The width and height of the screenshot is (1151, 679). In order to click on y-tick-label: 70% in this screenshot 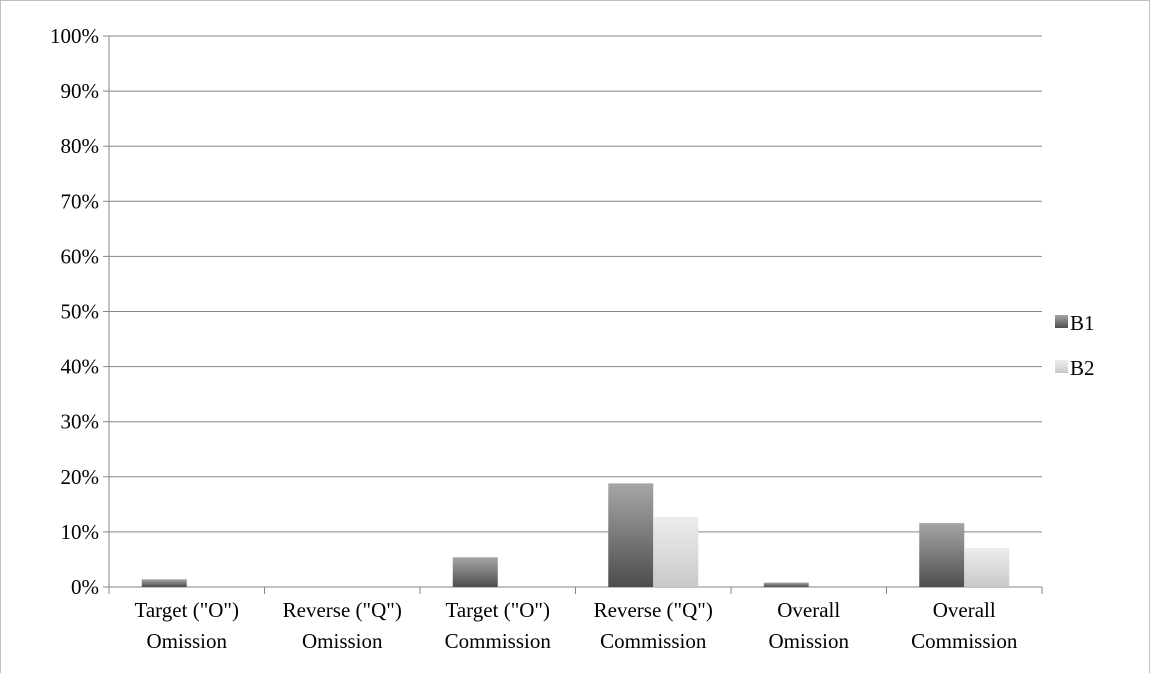, I will do `click(80, 201)`.